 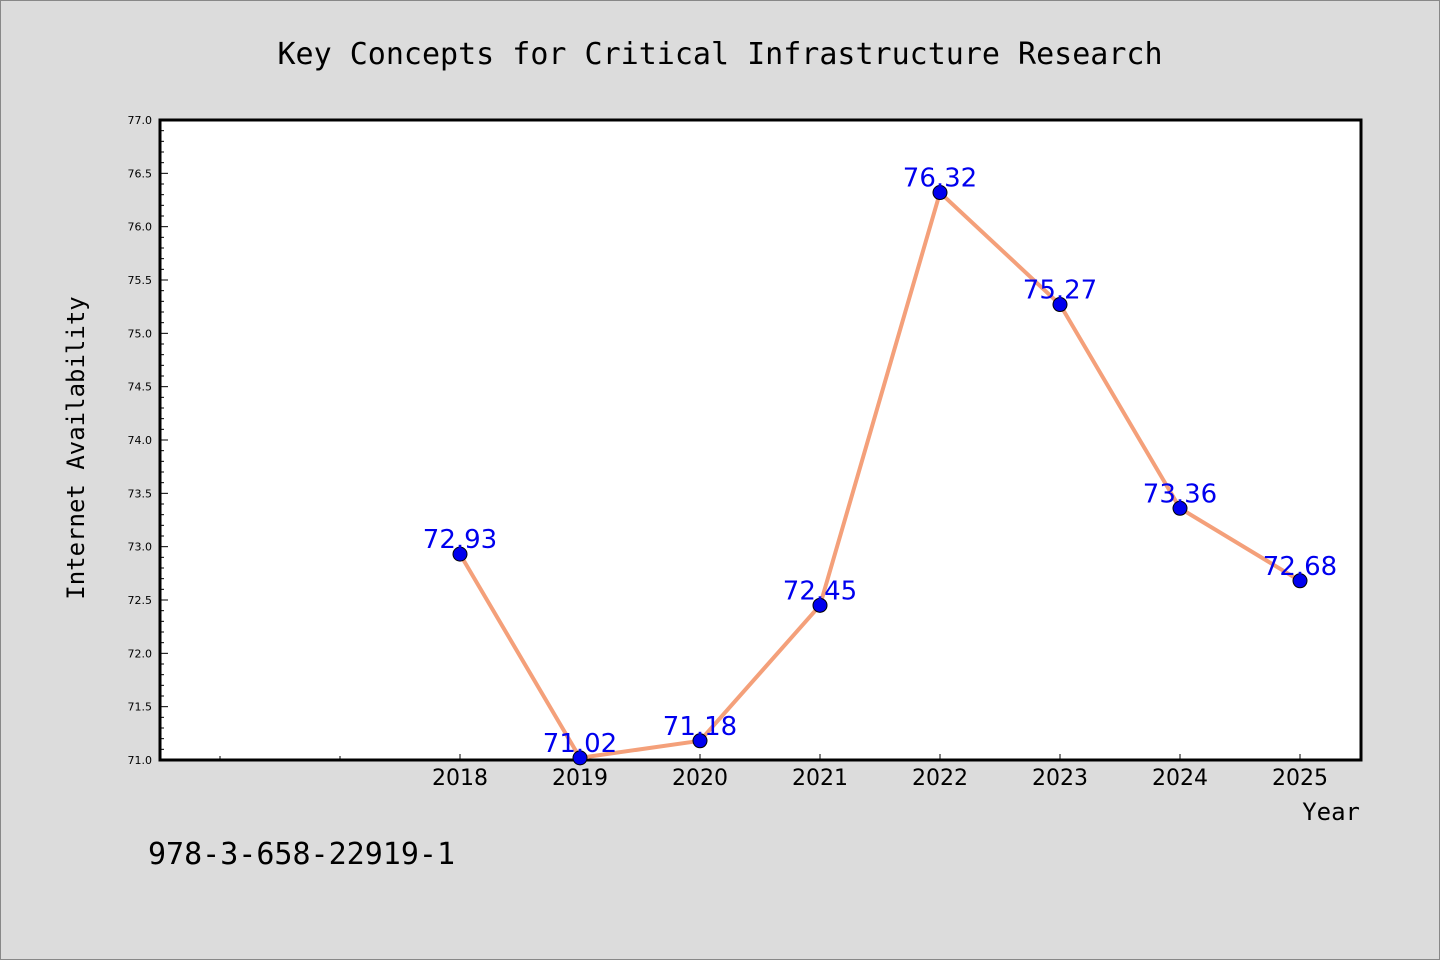 What do you see at coordinates (140, 173) in the screenshot?
I see `y-tick-label: 76.5` at bounding box center [140, 173].